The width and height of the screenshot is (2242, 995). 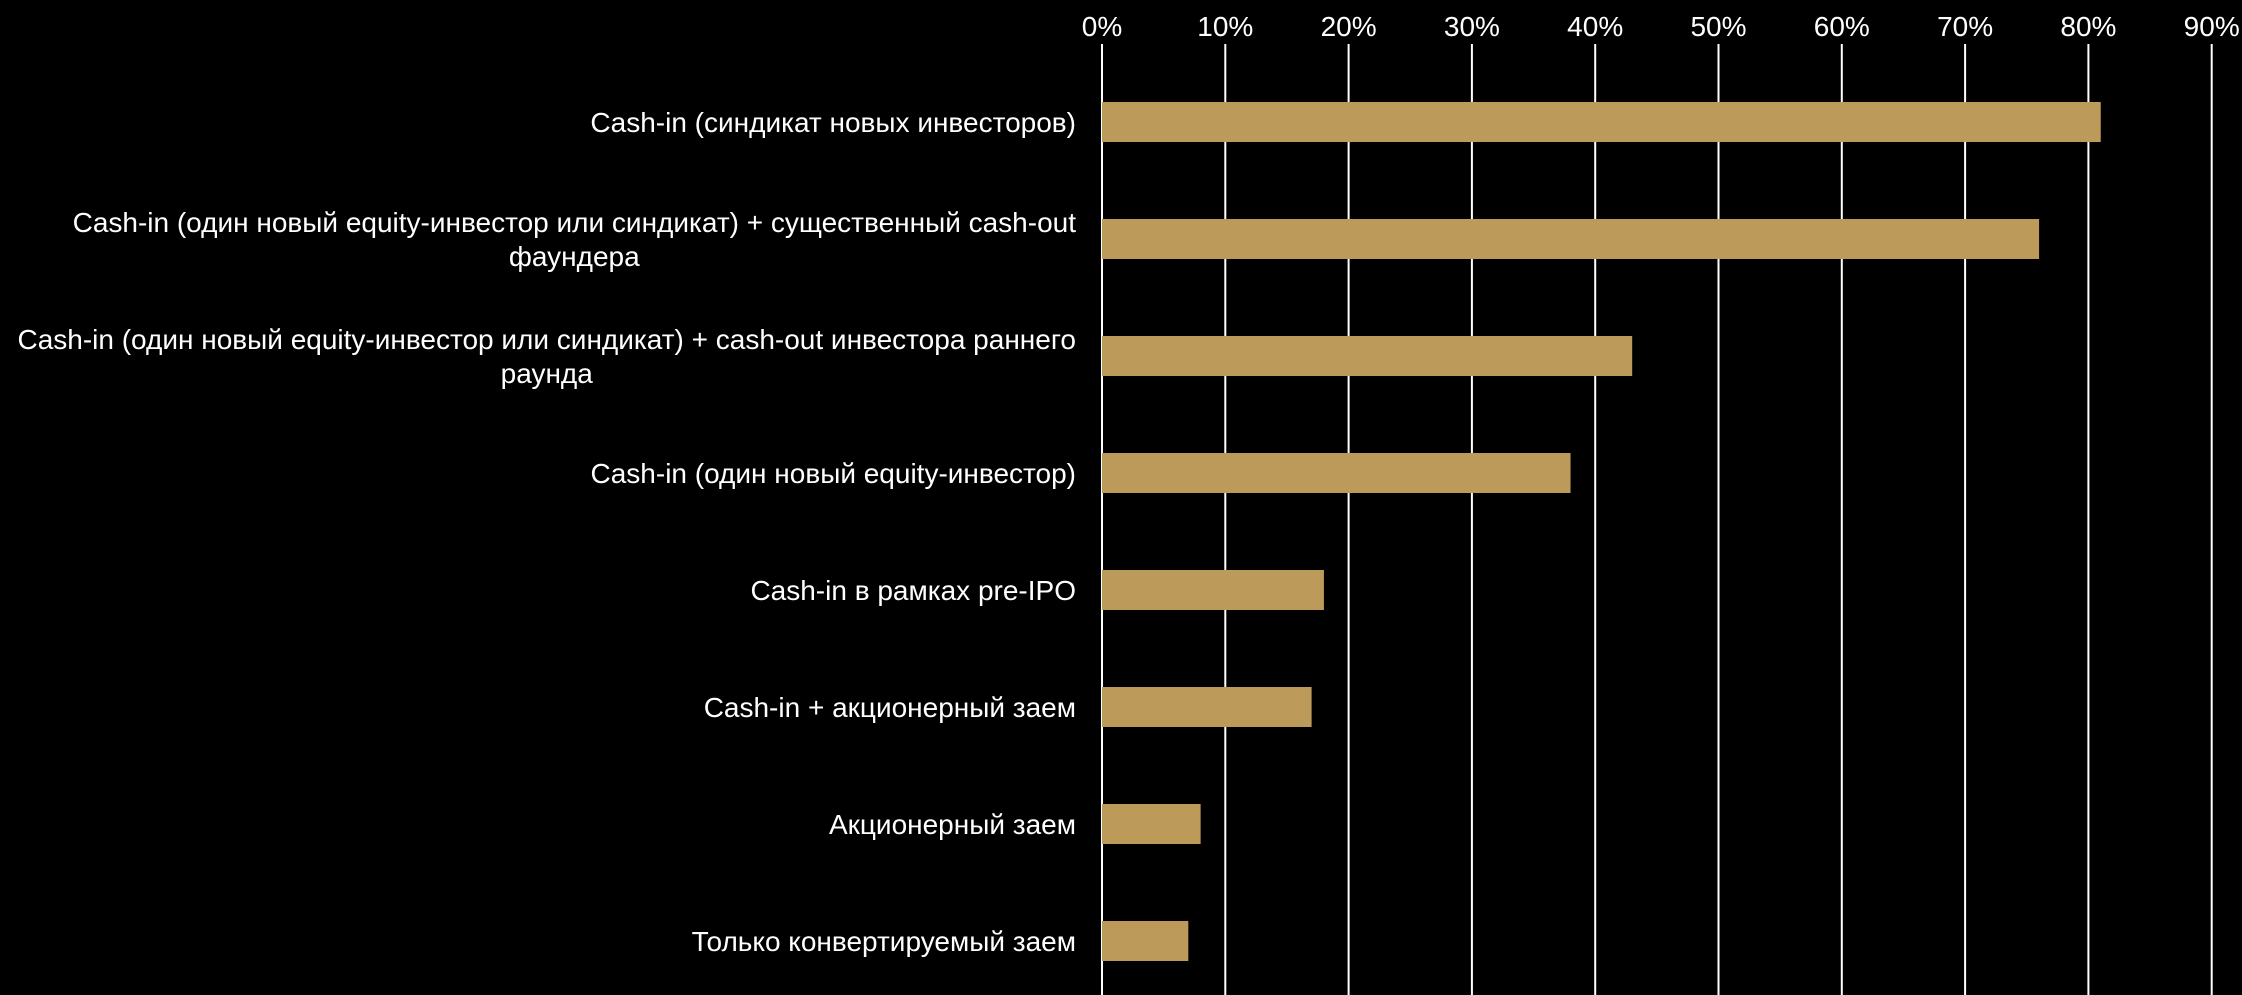 I want to click on category-label-line: Только конвертируемый заем, so click(x=884, y=941).